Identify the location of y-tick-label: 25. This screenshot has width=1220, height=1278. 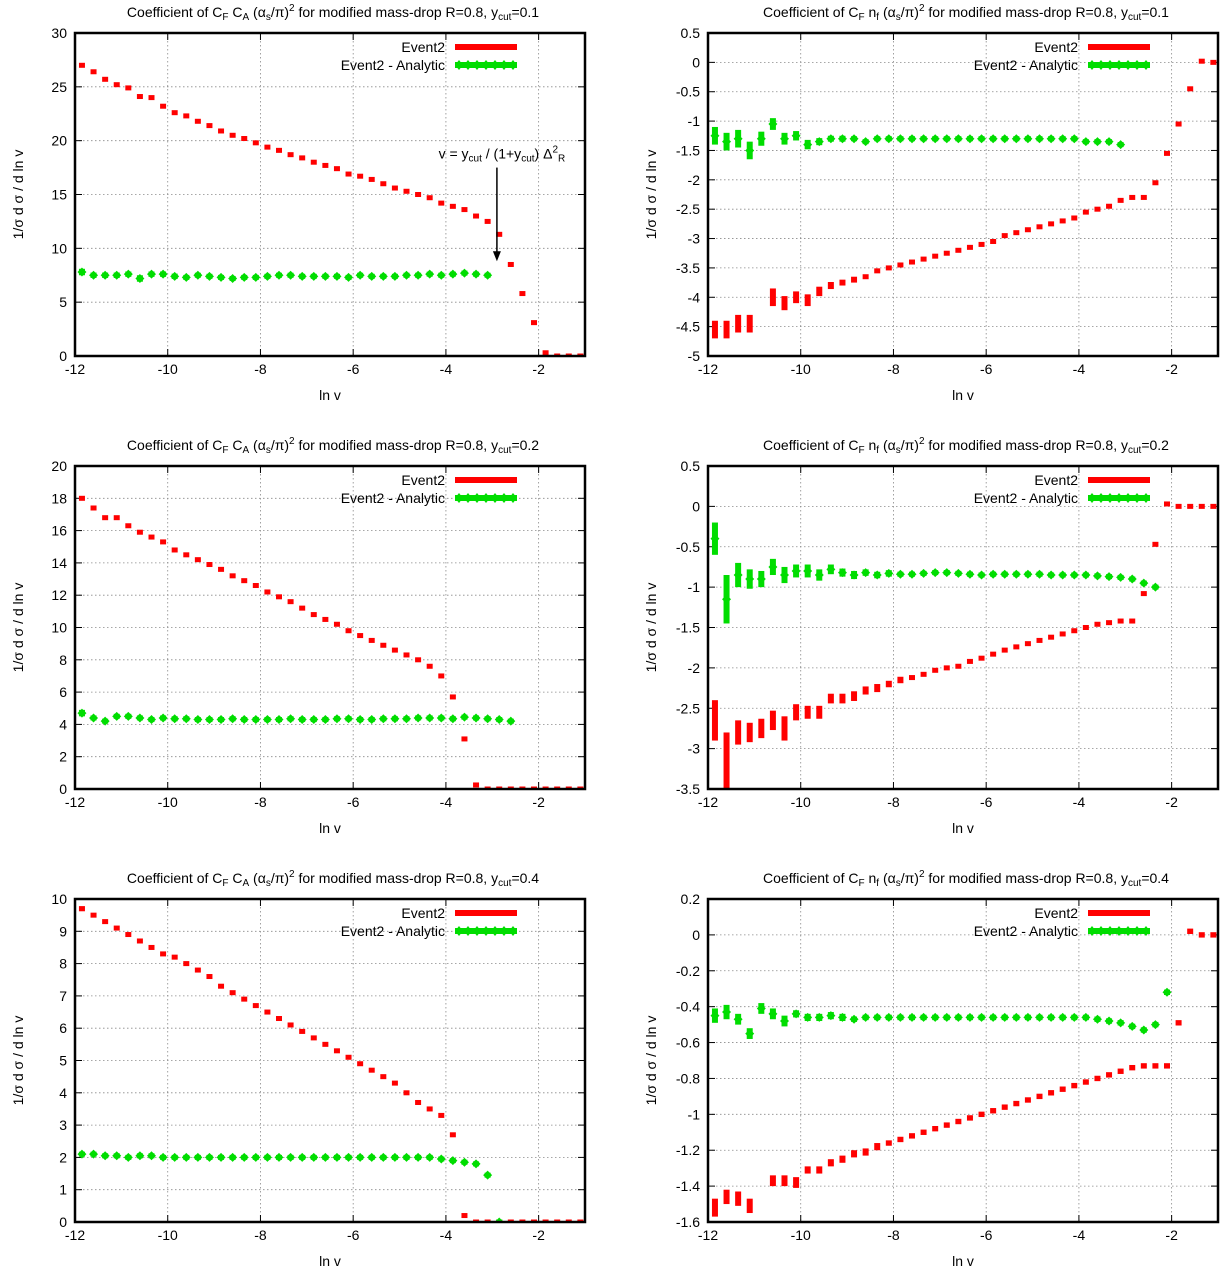
(59, 87).